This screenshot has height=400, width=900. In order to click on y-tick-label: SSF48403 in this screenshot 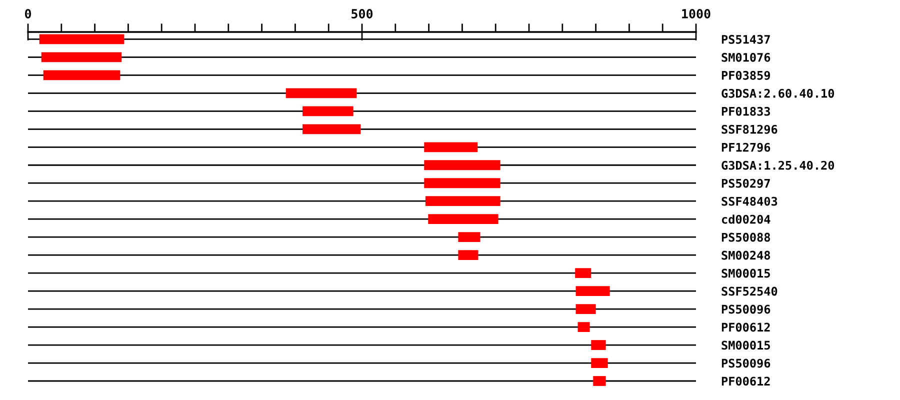, I will do `click(750, 201)`.